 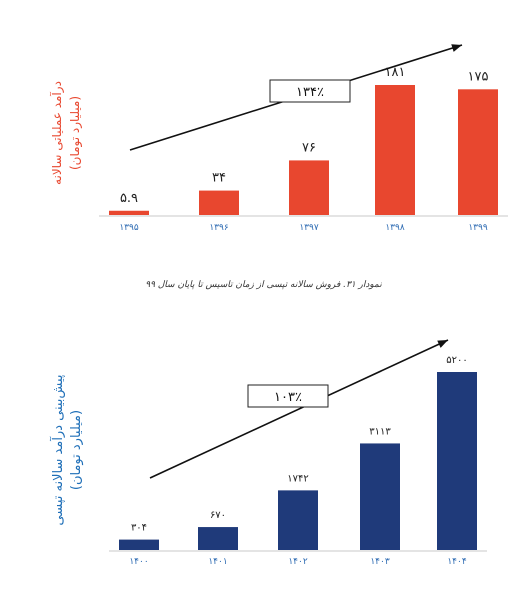 I want to click on chart1-data-label-3: ۷۶, so click(x=309, y=147).